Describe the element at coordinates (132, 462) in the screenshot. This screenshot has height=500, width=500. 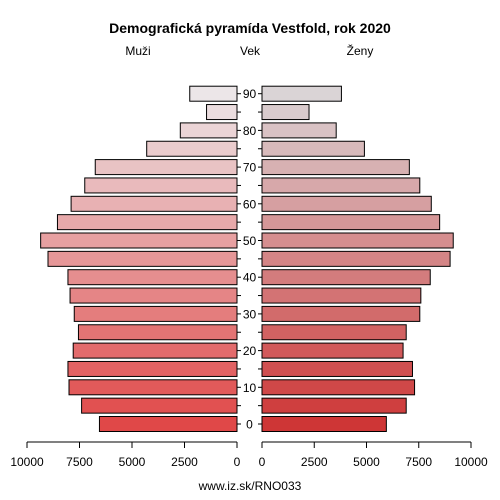
I see `x-tick-label-left: 5000` at that location.